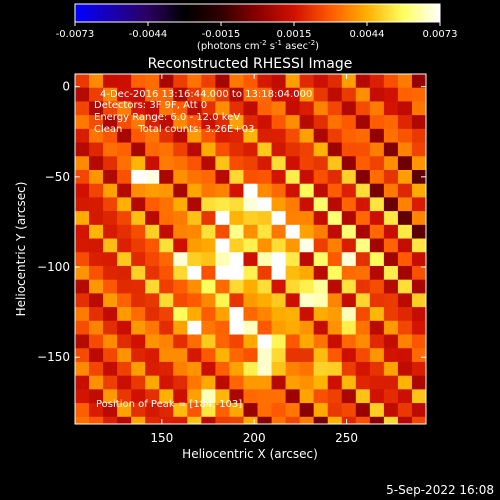 This screenshot has height=500, width=500. Describe the element at coordinates (250, 64) in the screenshot. I see `chart-title: Reconstructed RHESSI Image` at that location.